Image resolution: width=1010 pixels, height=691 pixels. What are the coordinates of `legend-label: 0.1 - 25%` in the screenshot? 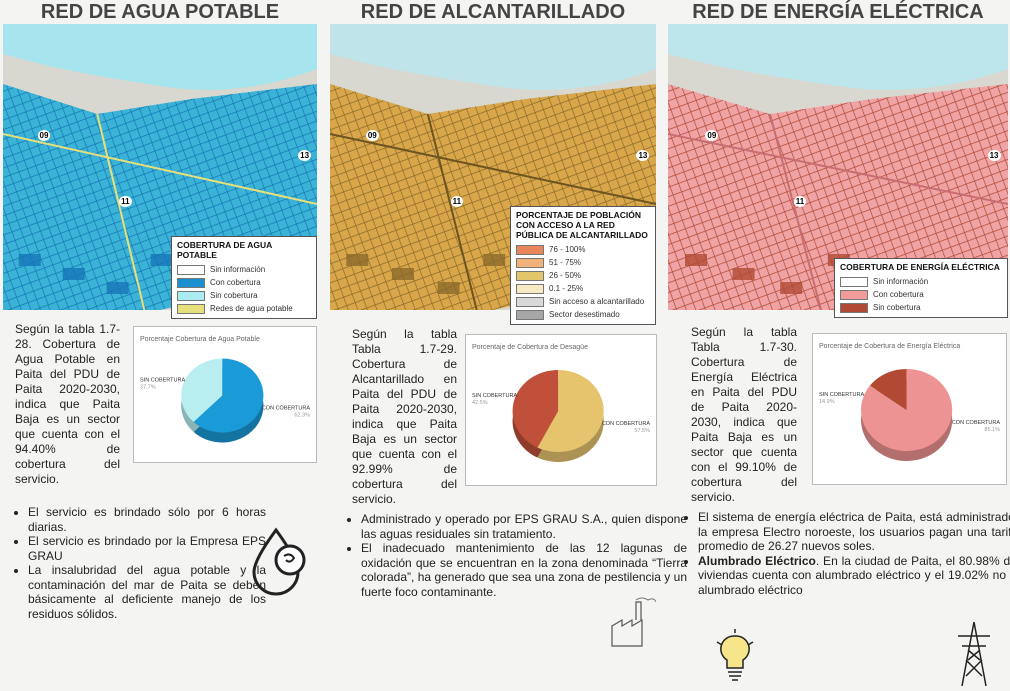 It's located at (566, 288).